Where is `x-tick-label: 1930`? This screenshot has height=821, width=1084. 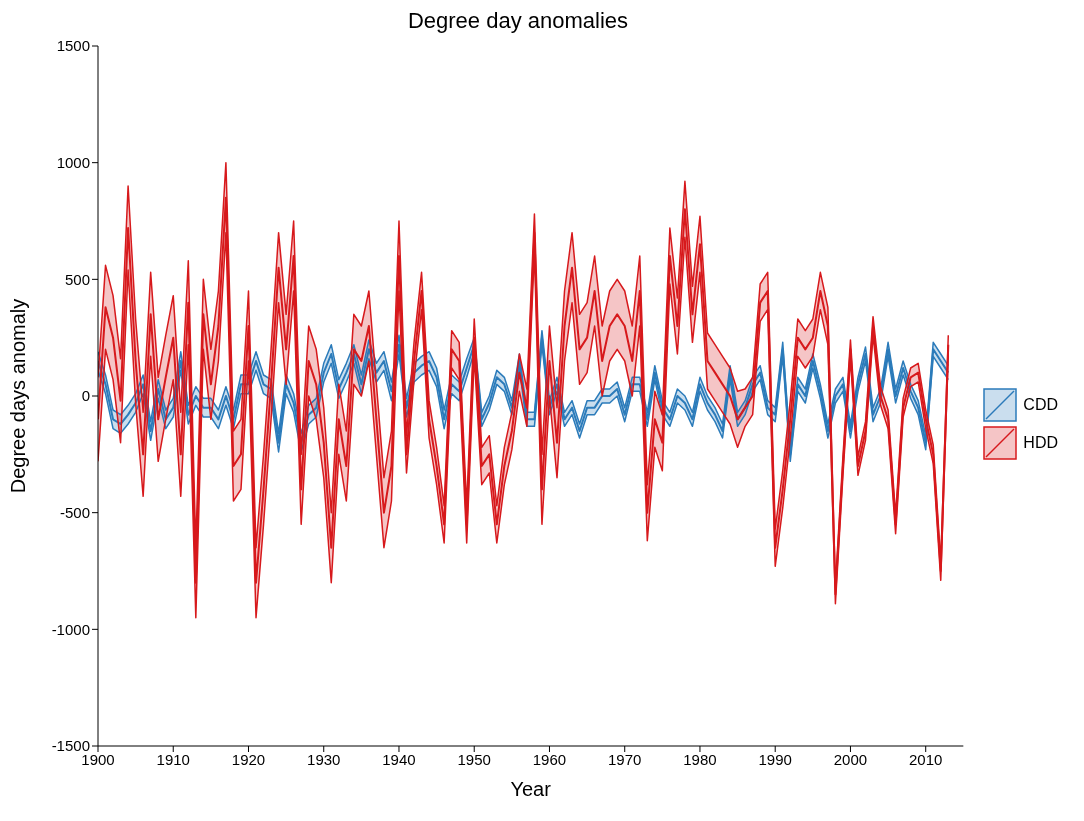
x-tick-label: 1930 is located at coordinates (324, 759).